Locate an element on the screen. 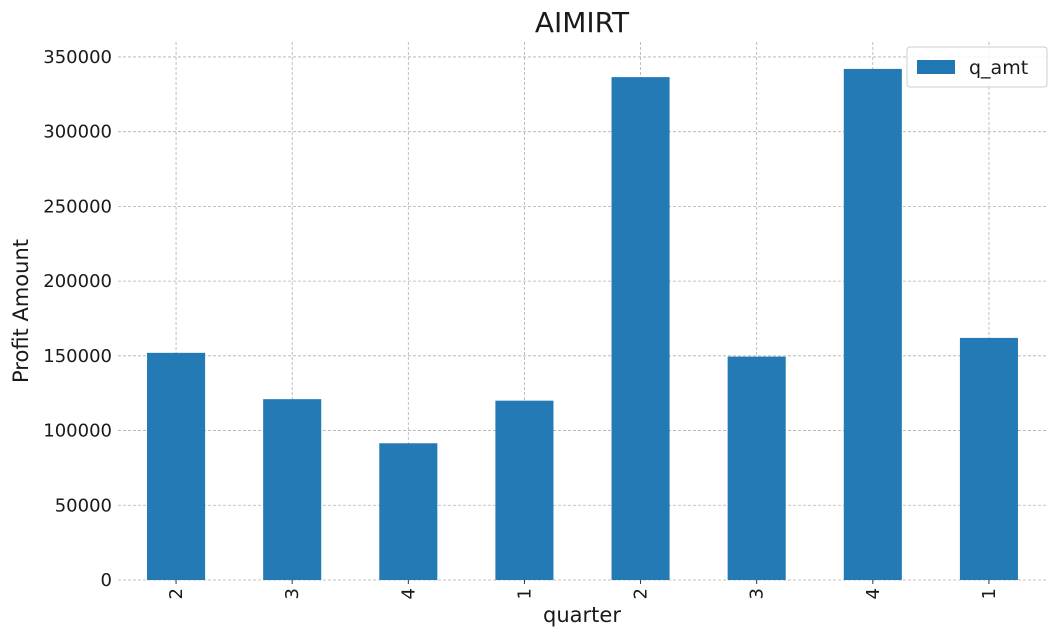  legend-swatch is located at coordinates (936, 67).